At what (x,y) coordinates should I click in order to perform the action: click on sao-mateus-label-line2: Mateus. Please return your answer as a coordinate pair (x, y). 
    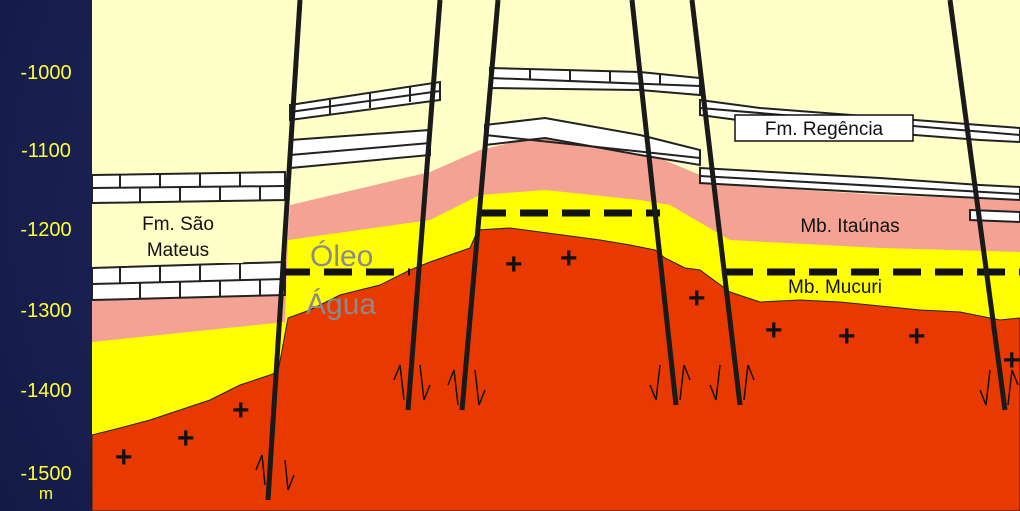
    Looking at the image, I should click on (178, 250).